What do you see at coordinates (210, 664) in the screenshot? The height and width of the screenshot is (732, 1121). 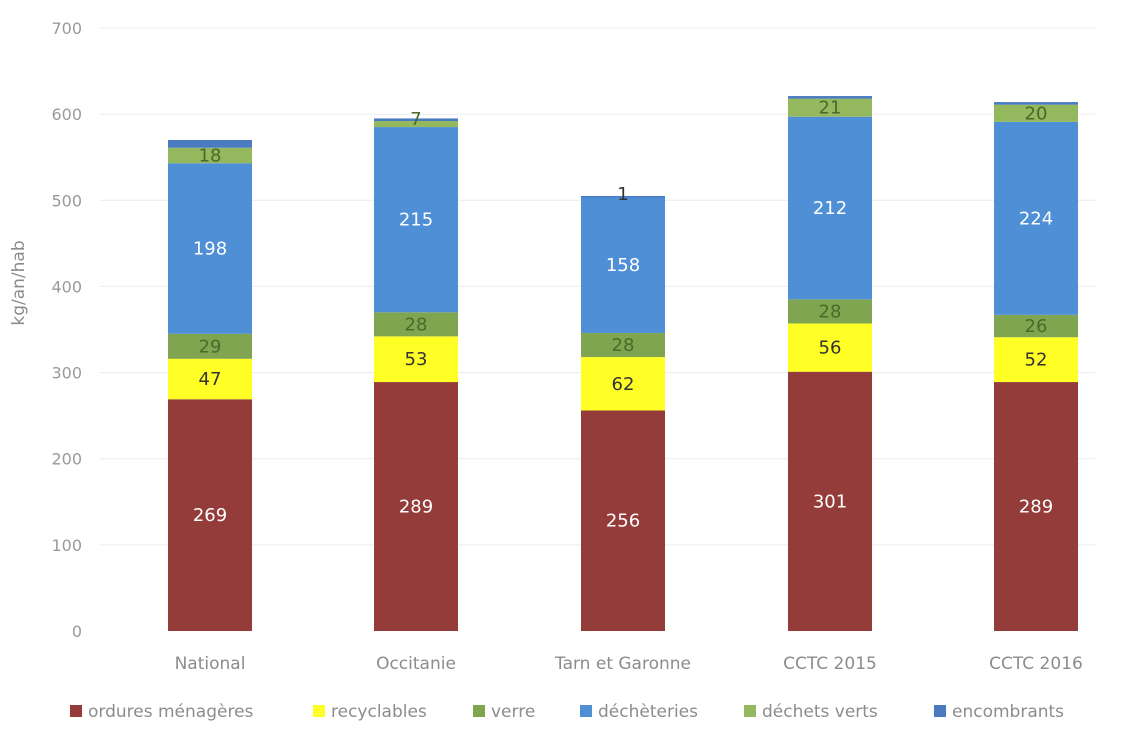 I see `x-category-label: National` at bounding box center [210, 664].